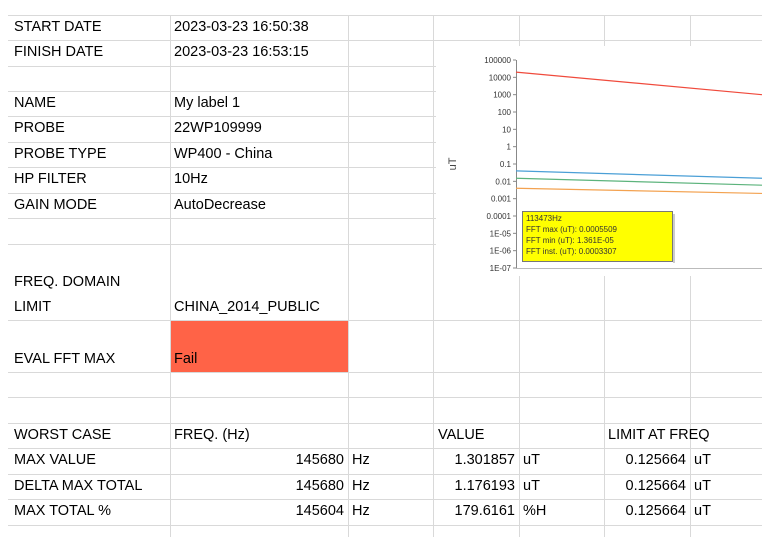  I want to click on y-tick-label: 1E-05, so click(501, 233).